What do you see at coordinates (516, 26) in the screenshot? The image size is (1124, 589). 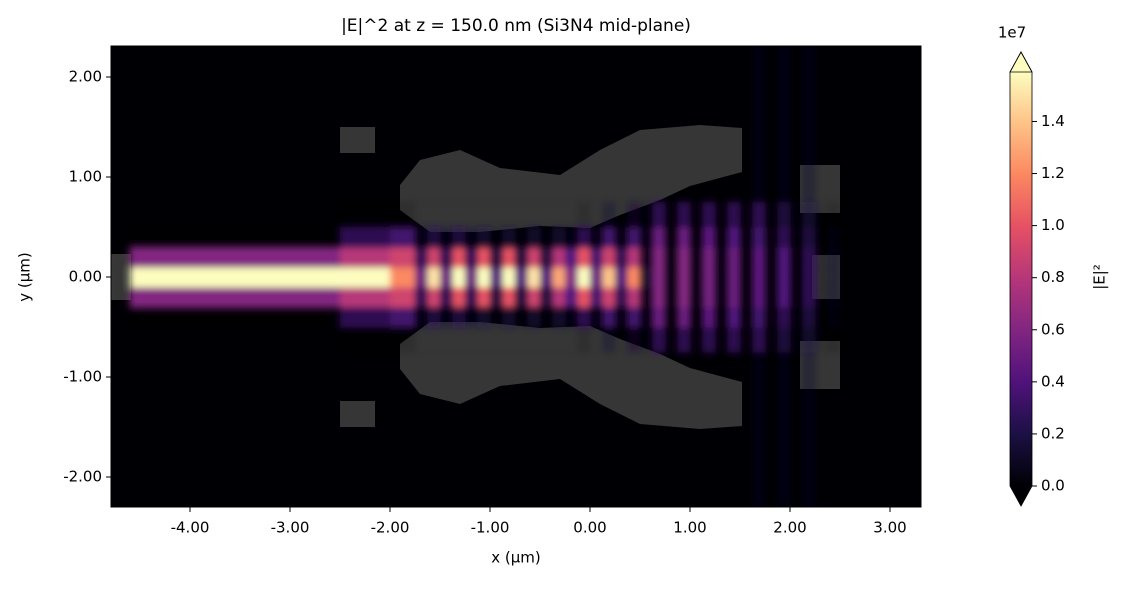 I see `chart-title: |E|^2 at z = 150.0 nm (Si3N4 mid-plane)` at bounding box center [516, 26].